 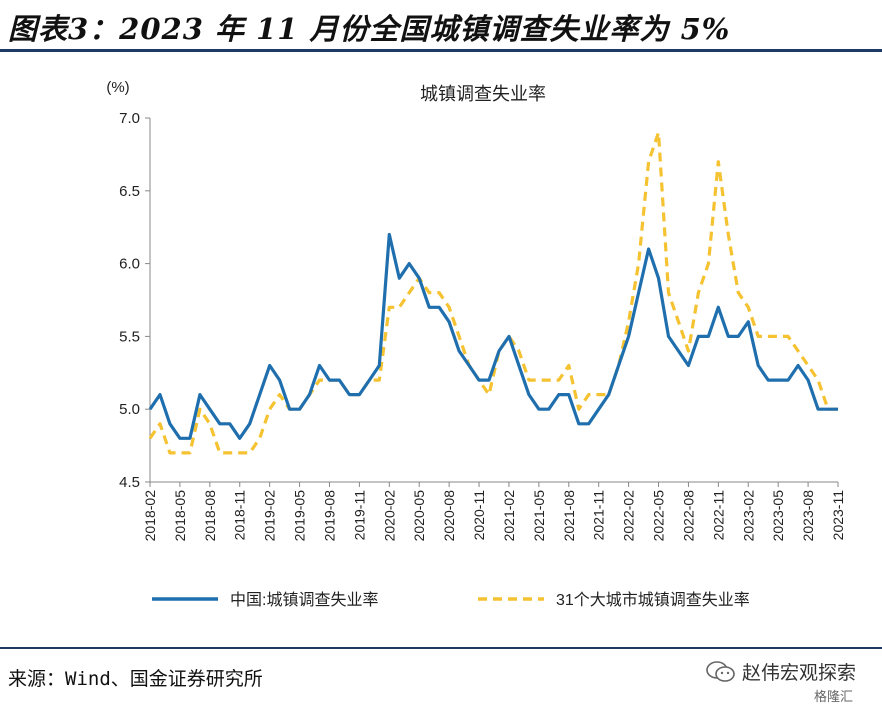 I want to click on figure-title: 图表3：2023 年 11 月份全国城镇调查失业率为 5%, so click(x=369, y=29).